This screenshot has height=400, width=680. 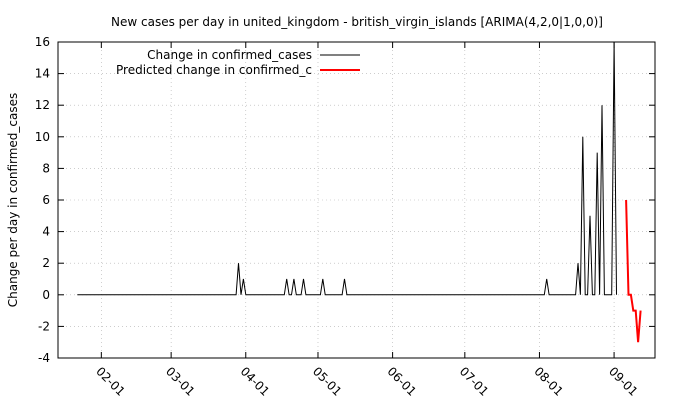 What do you see at coordinates (42, 42) in the screenshot?
I see `y-tick-label-10: 16` at bounding box center [42, 42].